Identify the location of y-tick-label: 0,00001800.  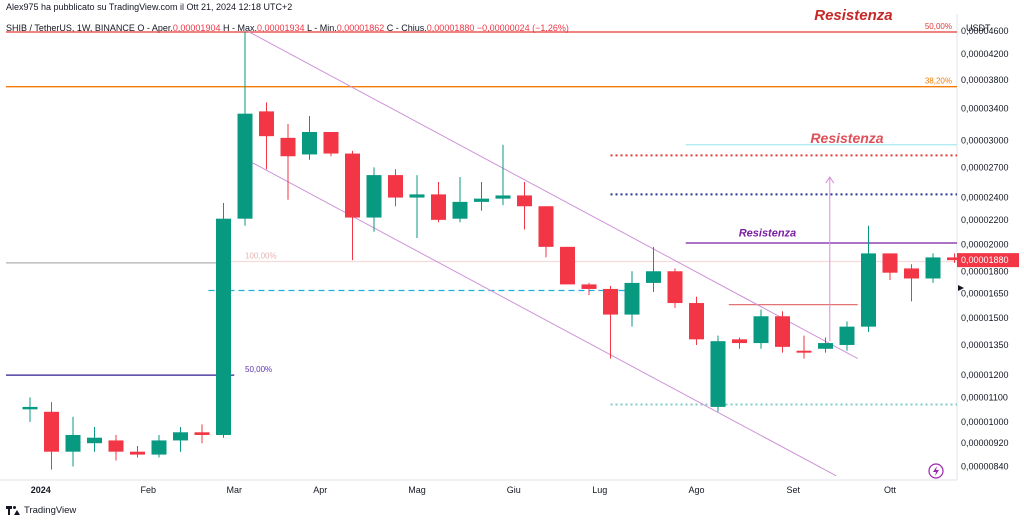
(985, 271).